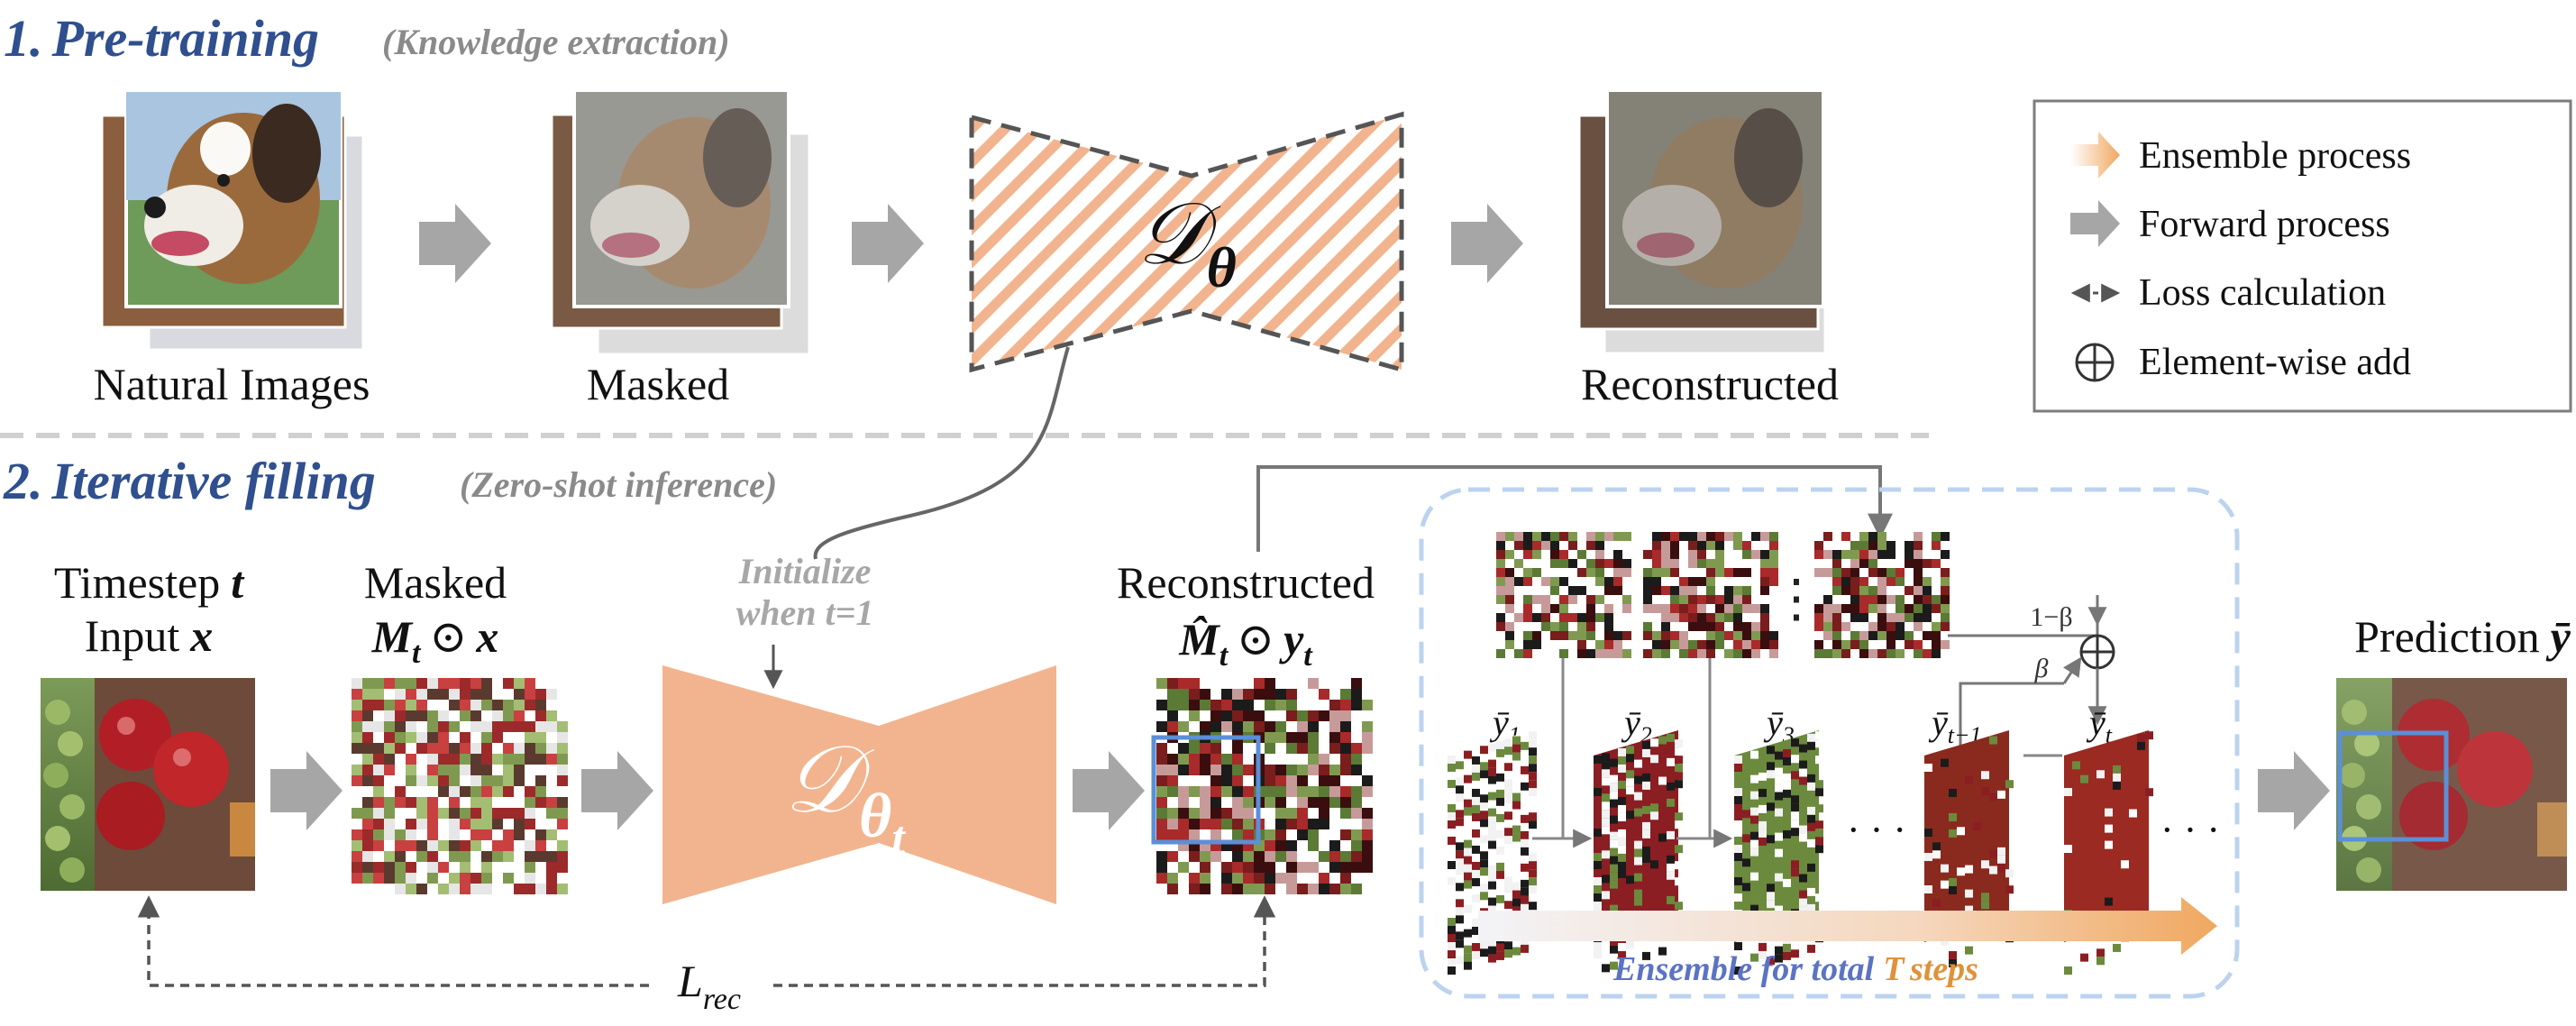 This screenshot has width=2576, height=1026. I want to click on dog-image, so click(232, 194).